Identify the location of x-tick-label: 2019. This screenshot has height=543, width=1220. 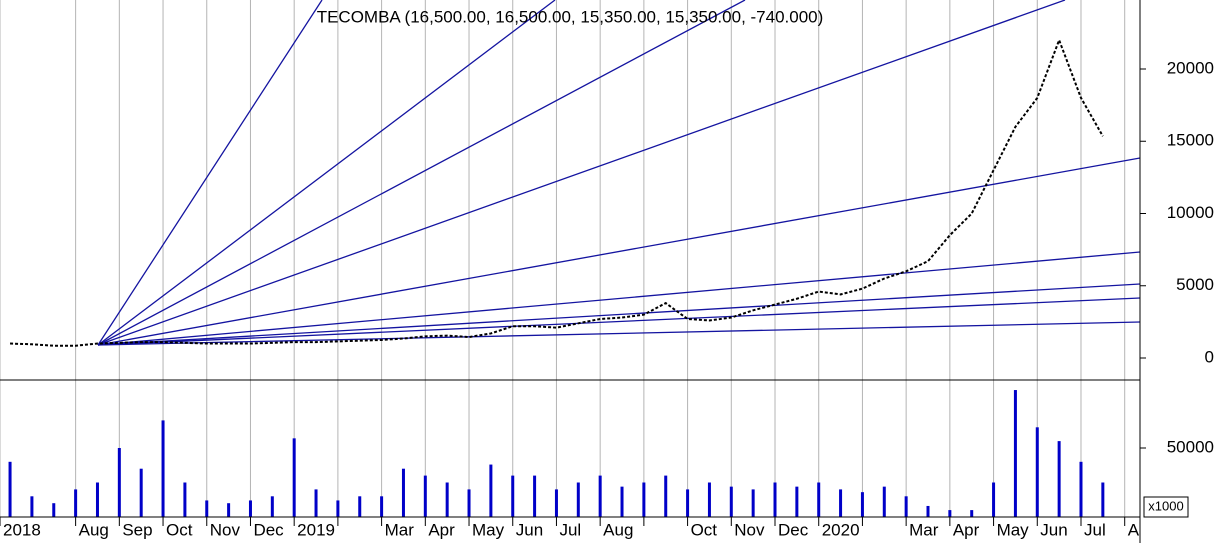
(316, 529).